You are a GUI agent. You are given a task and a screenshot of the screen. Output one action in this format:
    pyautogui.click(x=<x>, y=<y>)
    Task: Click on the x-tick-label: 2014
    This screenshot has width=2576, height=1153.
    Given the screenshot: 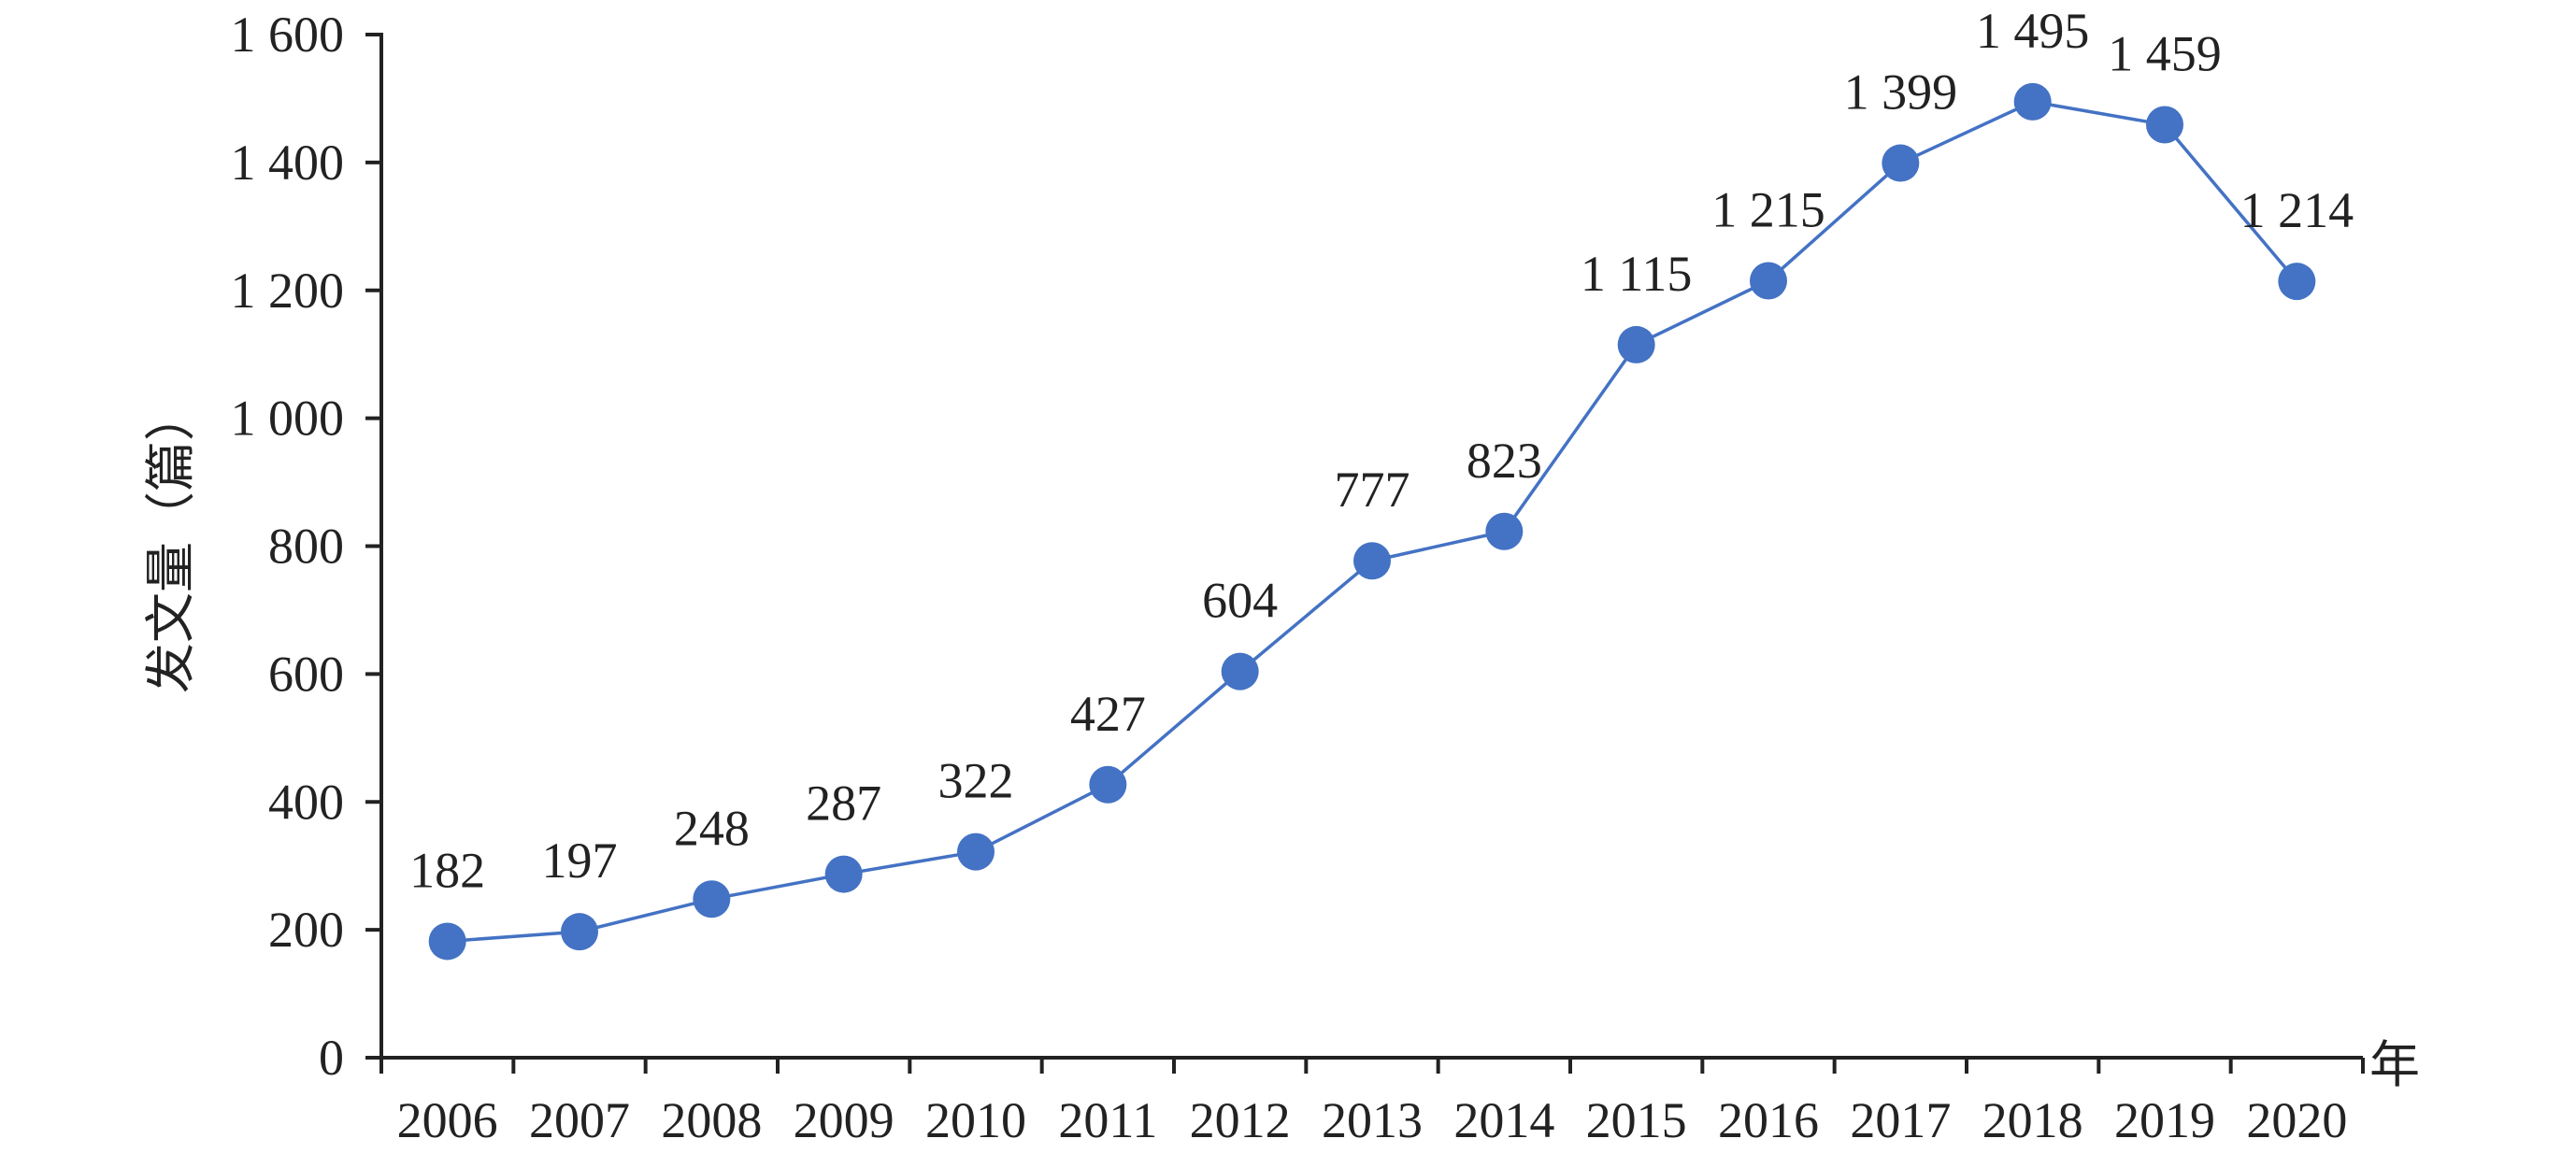 What is the action you would take?
    pyautogui.click(x=1503, y=1120)
    